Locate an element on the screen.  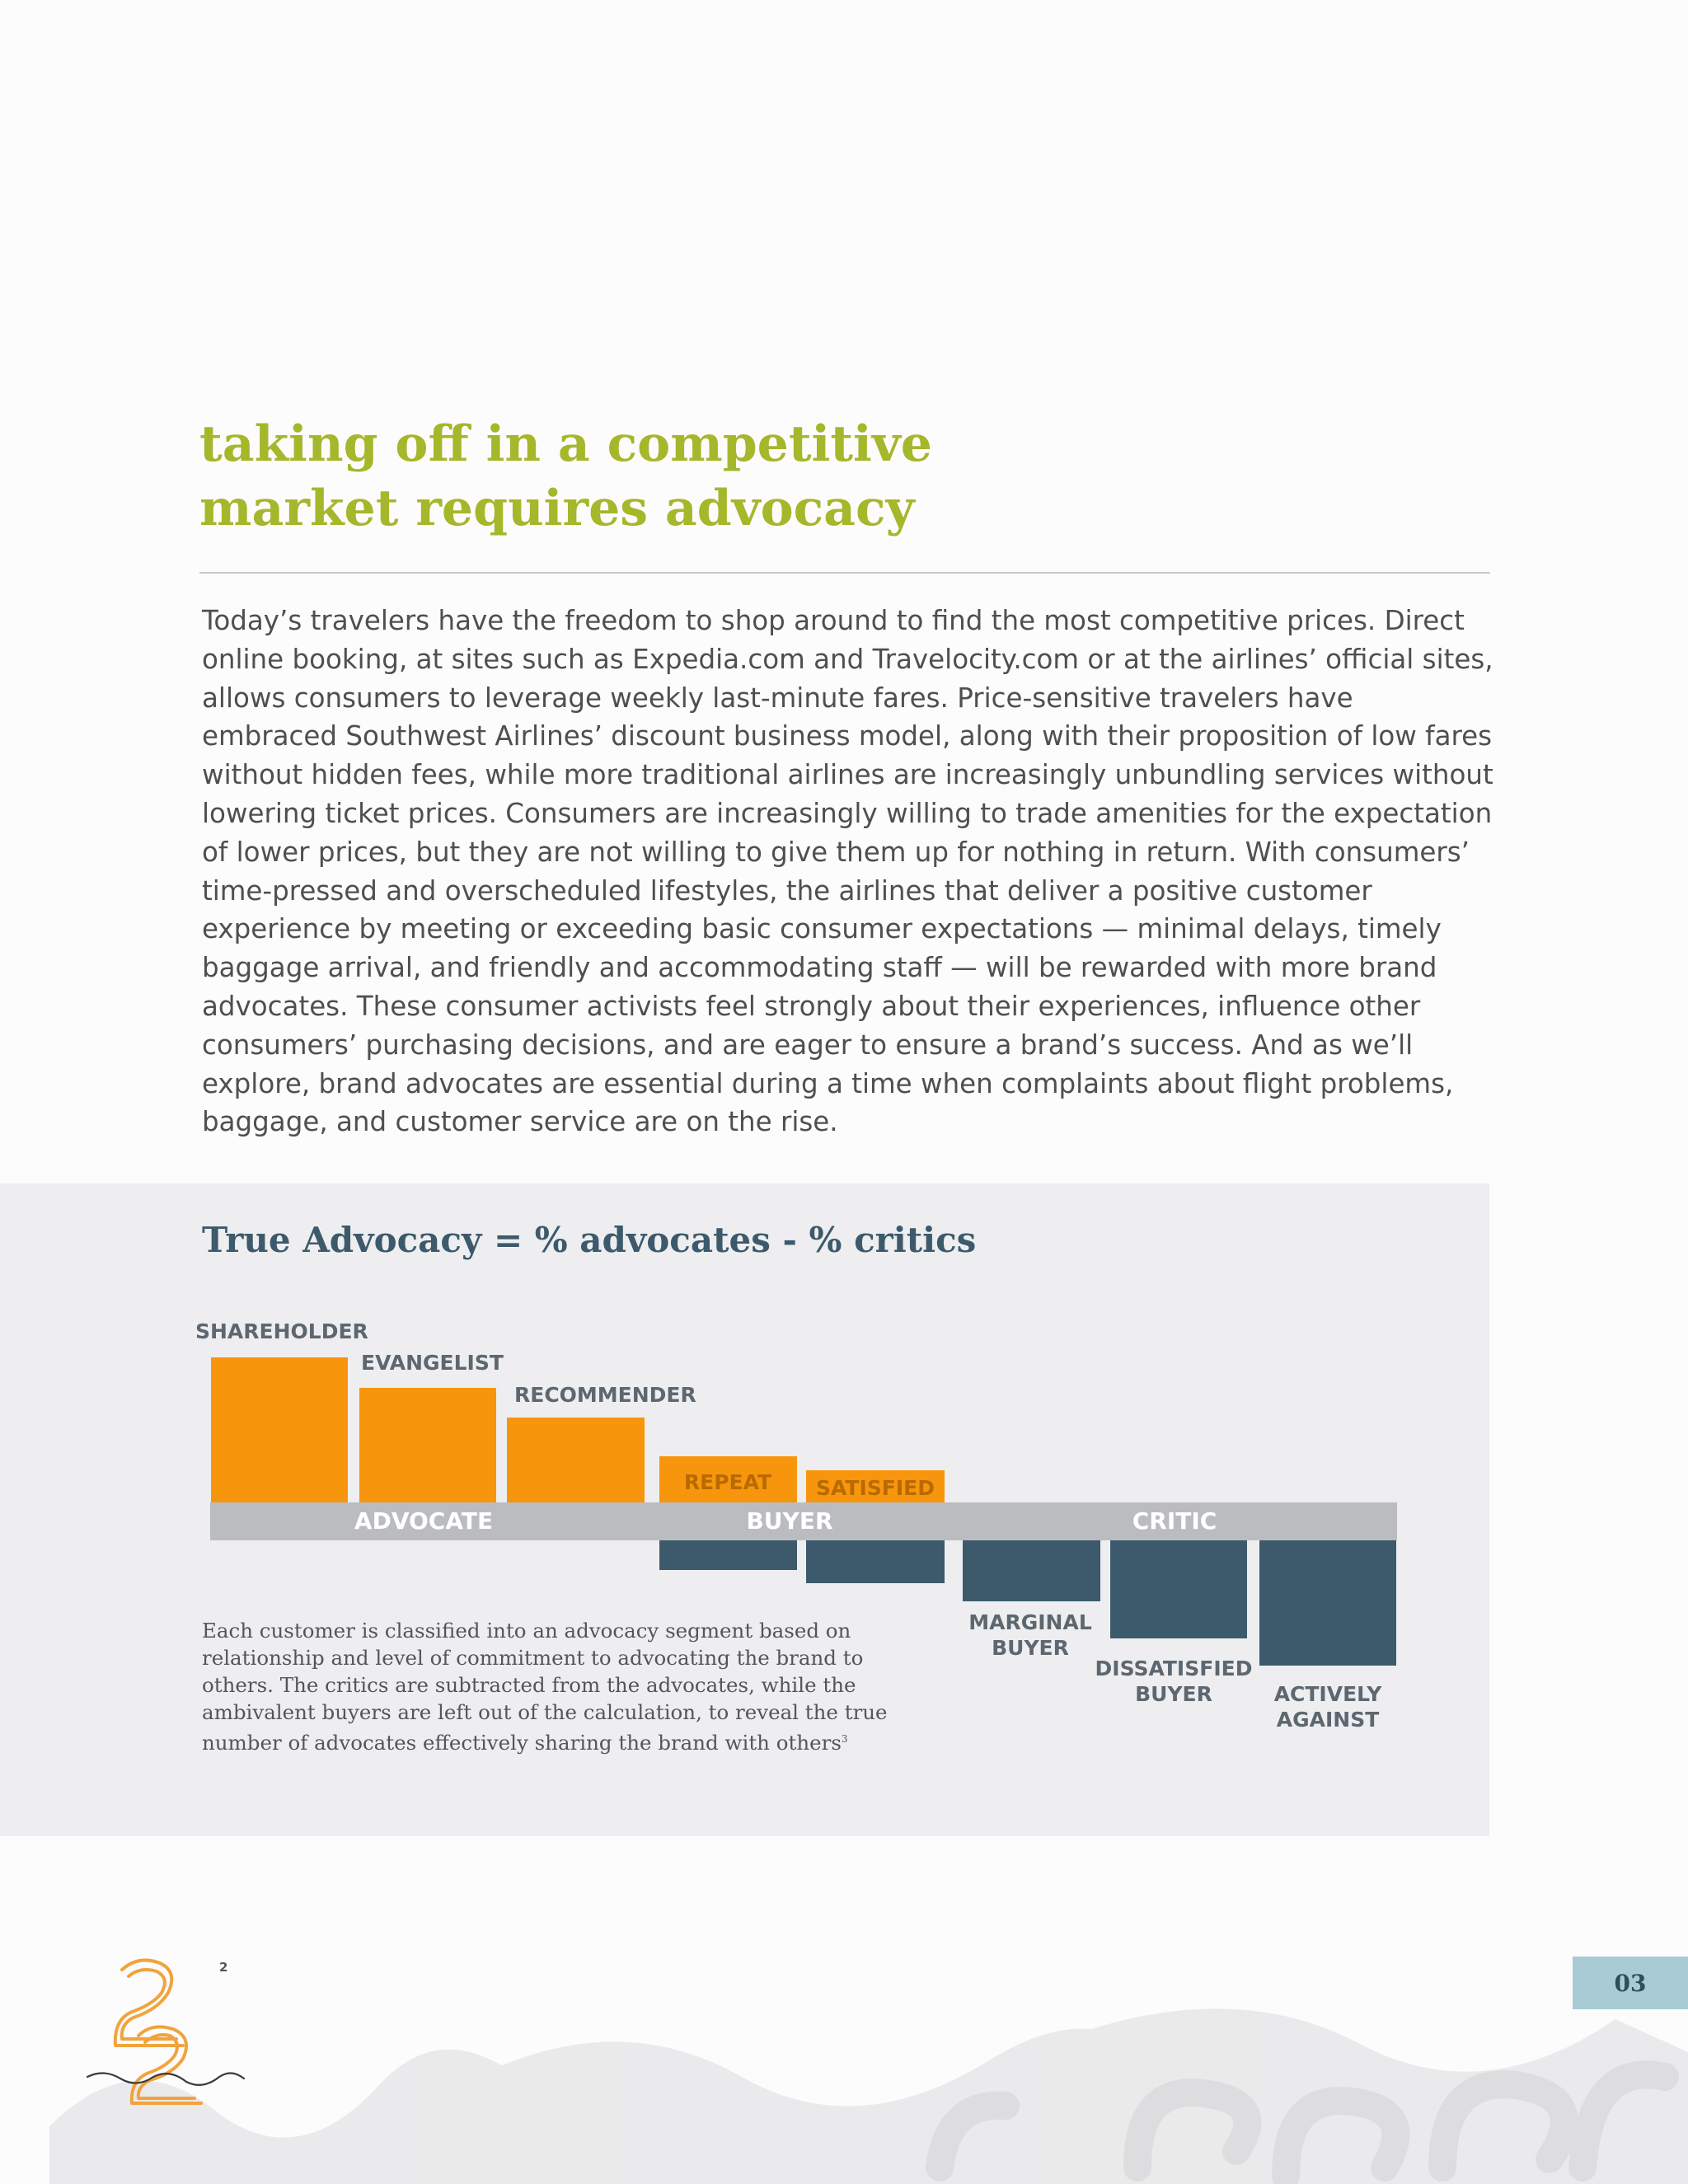
segment-label-marginal-buyer-line-1: MARGINAL is located at coordinates (1030, 1622).